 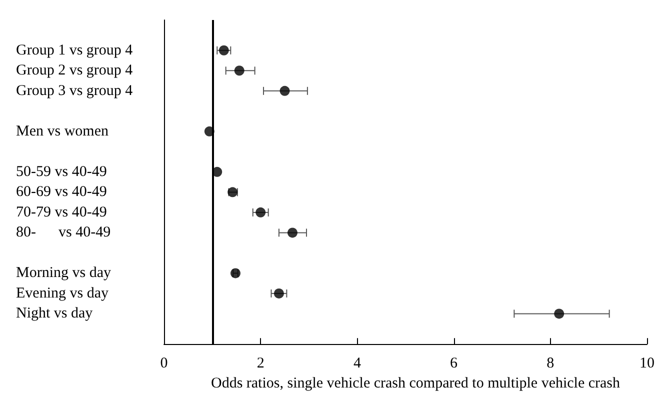 What do you see at coordinates (63, 232) in the screenshot?
I see `y-tick-label: 80- vs 40-49` at bounding box center [63, 232].